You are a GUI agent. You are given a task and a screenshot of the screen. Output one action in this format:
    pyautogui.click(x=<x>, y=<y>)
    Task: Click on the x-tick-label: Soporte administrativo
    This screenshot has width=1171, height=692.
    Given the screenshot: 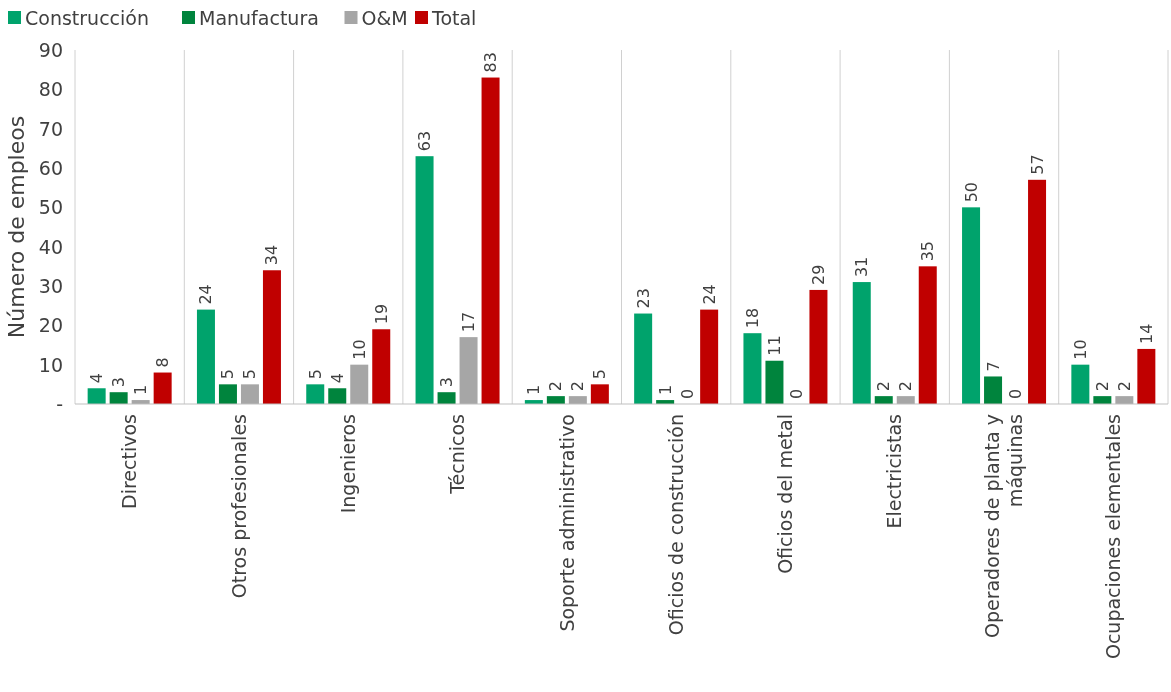 What is the action you would take?
    pyautogui.click(x=566, y=523)
    